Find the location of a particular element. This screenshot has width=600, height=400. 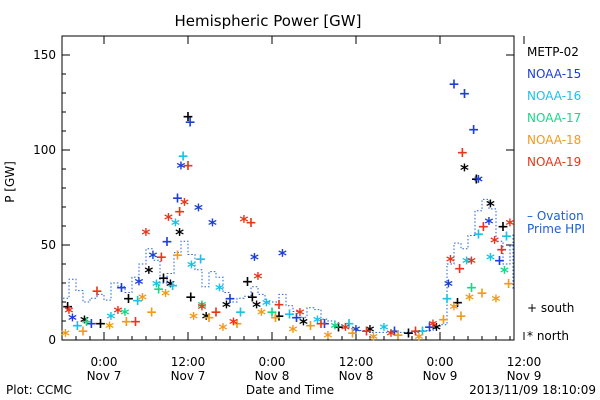

y-tick-label: 0 is located at coordinates (52, 340).